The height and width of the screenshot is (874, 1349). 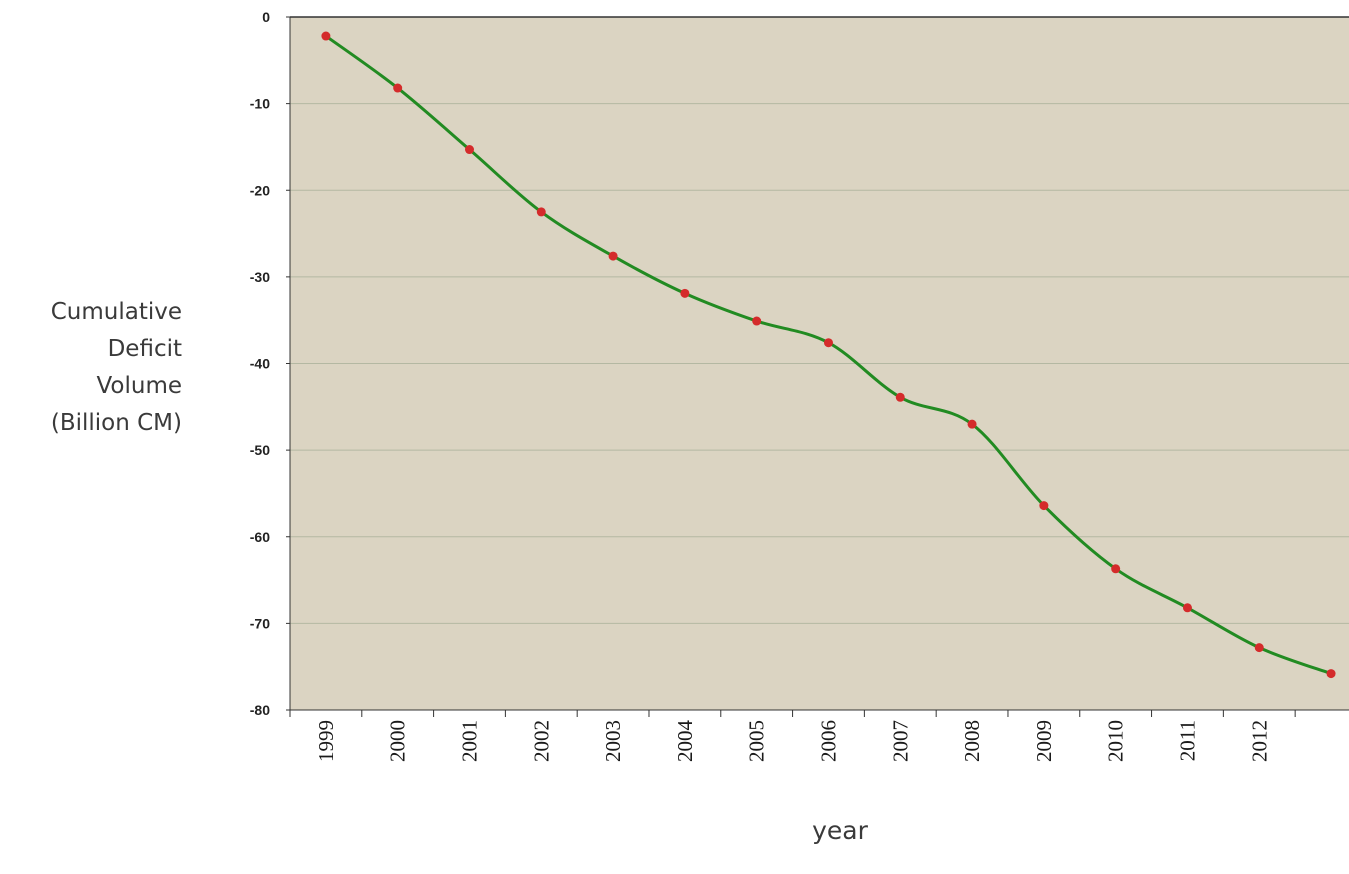 What do you see at coordinates (1116, 741) in the screenshot?
I see `x-tick-label: 2010` at bounding box center [1116, 741].